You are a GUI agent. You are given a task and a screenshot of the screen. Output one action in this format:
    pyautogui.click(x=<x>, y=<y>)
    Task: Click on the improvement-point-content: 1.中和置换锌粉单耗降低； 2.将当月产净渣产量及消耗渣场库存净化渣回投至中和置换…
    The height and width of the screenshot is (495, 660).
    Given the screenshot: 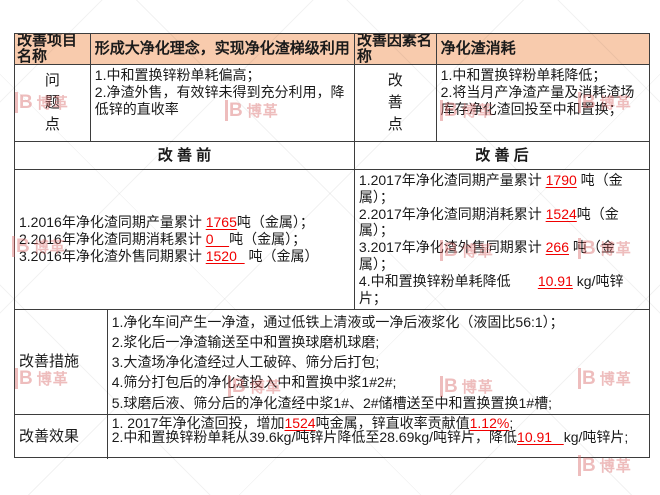 What is the action you would take?
    pyautogui.click(x=542, y=103)
    